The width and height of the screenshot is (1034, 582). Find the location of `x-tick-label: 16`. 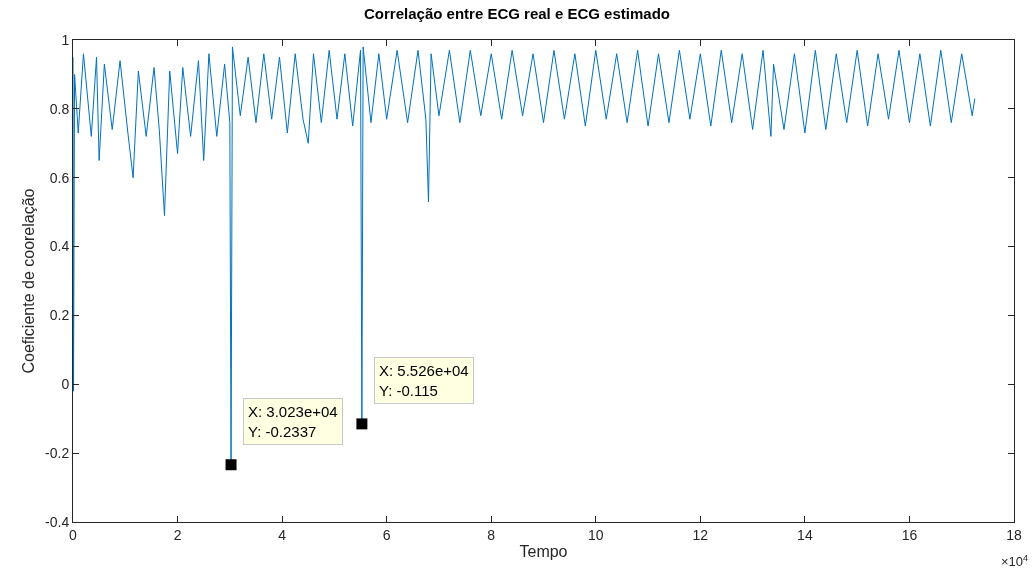

x-tick-label: 16 is located at coordinates (909, 534).